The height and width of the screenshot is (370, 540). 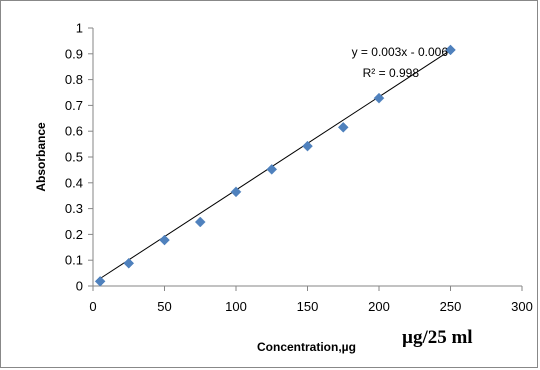 What do you see at coordinates (74, 79) in the screenshot?
I see `y-tick-label: 0.8` at bounding box center [74, 79].